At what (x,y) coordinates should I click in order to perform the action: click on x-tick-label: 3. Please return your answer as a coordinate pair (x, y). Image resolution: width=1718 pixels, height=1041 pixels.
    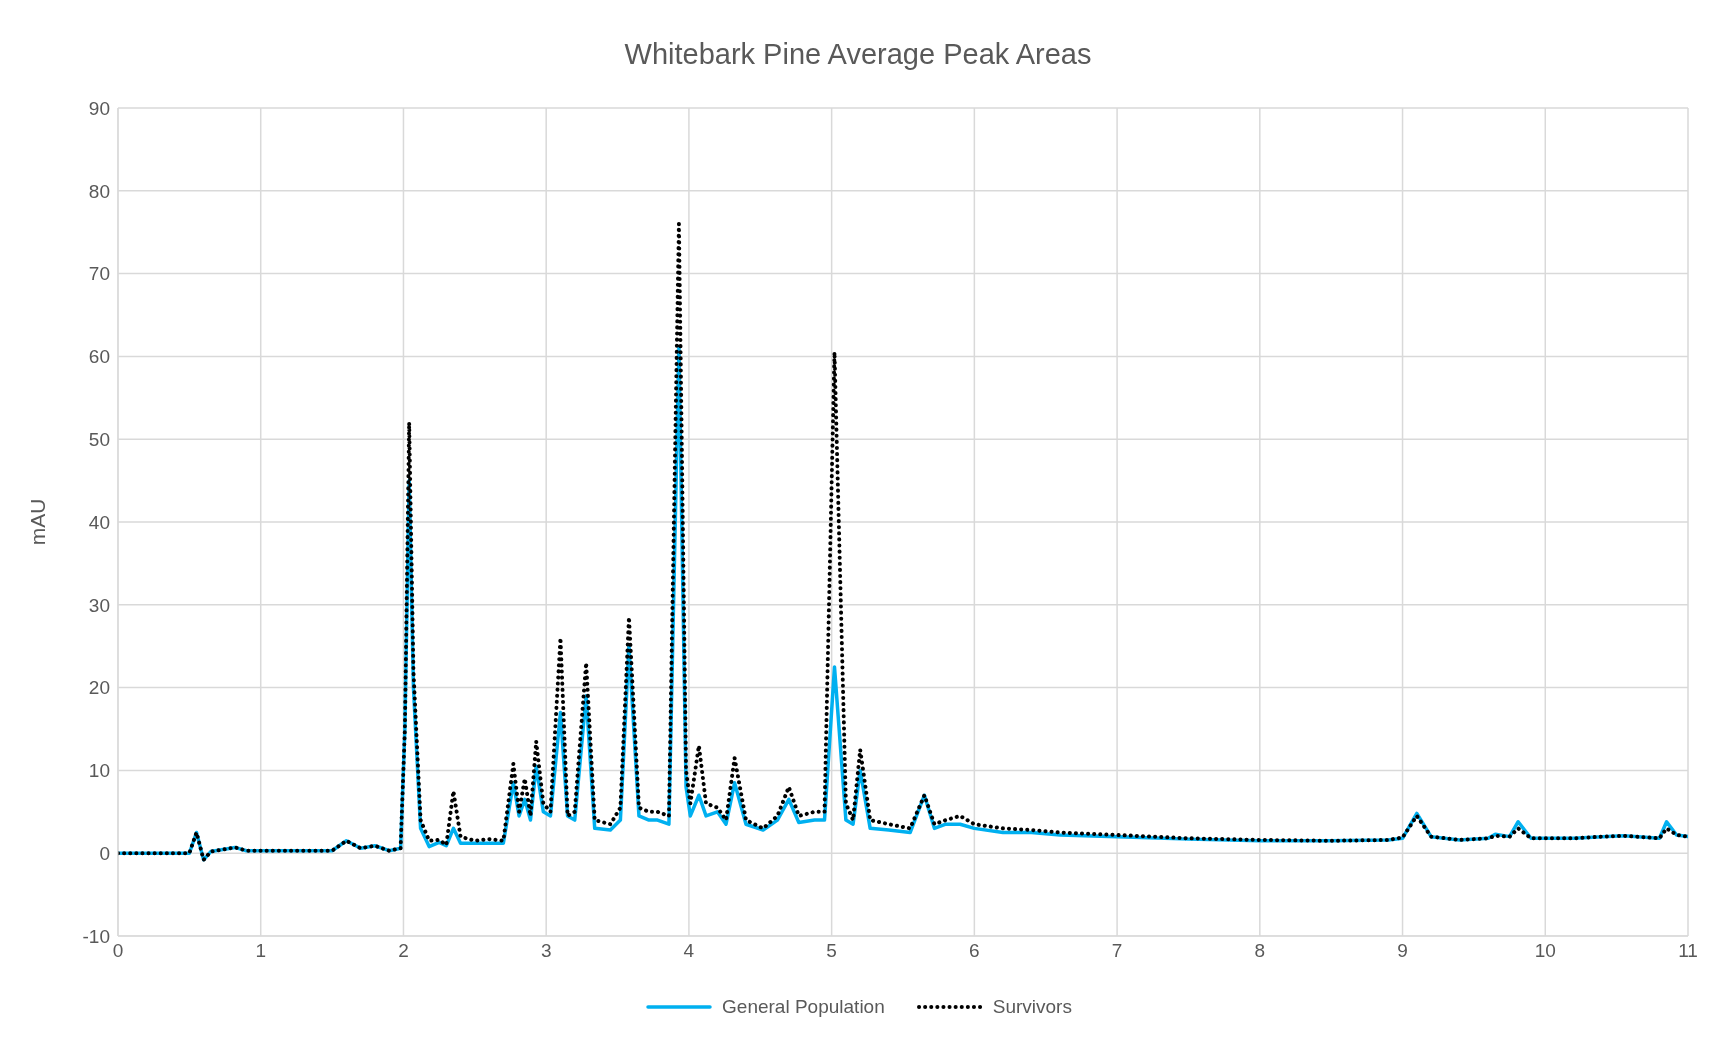
    Looking at the image, I should click on (546, 951).